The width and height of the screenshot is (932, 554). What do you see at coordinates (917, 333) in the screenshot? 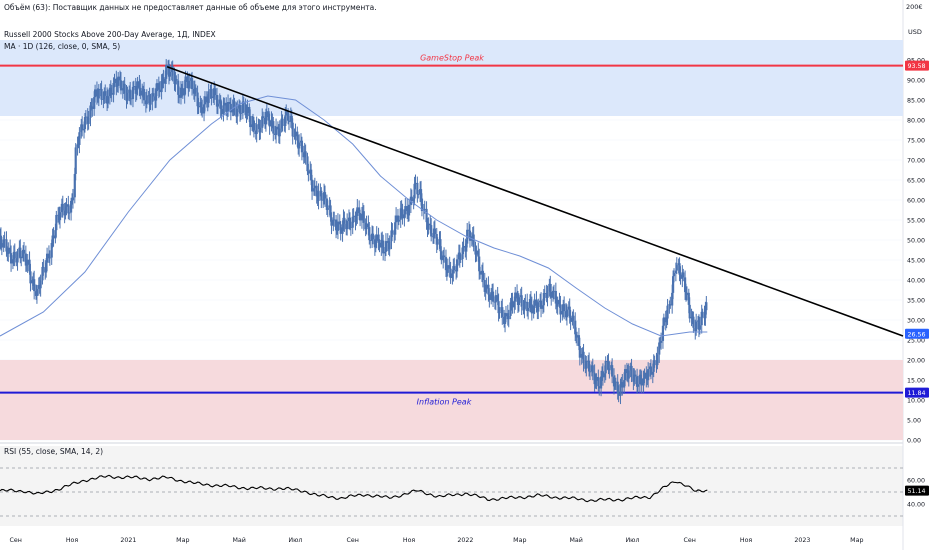
I see `price-tag-last-box` at bounding box center [917, 333].